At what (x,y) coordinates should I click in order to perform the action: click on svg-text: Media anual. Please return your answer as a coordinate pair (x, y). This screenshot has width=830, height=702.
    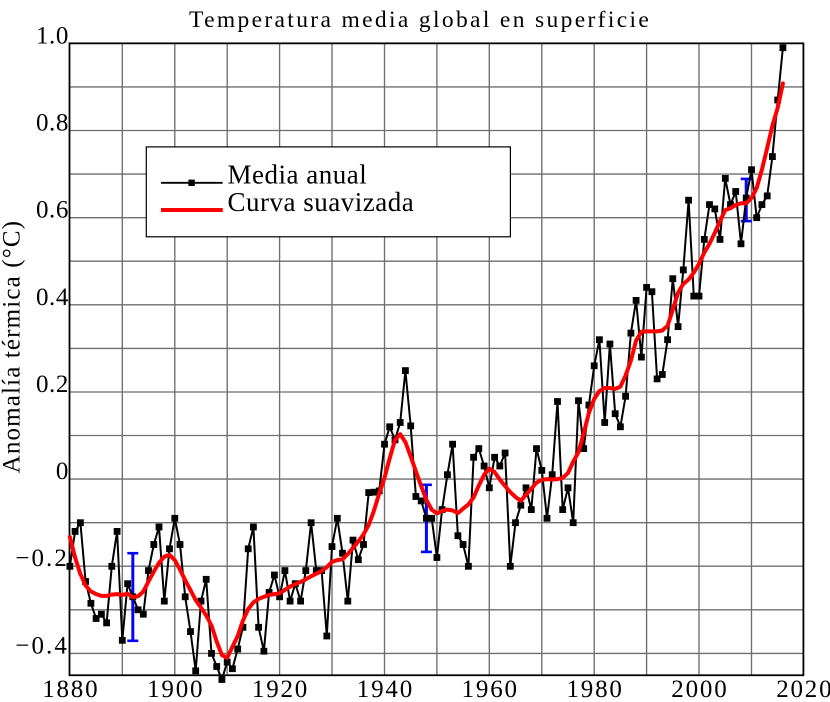
    Looking at the image, I should click on (298, 175).